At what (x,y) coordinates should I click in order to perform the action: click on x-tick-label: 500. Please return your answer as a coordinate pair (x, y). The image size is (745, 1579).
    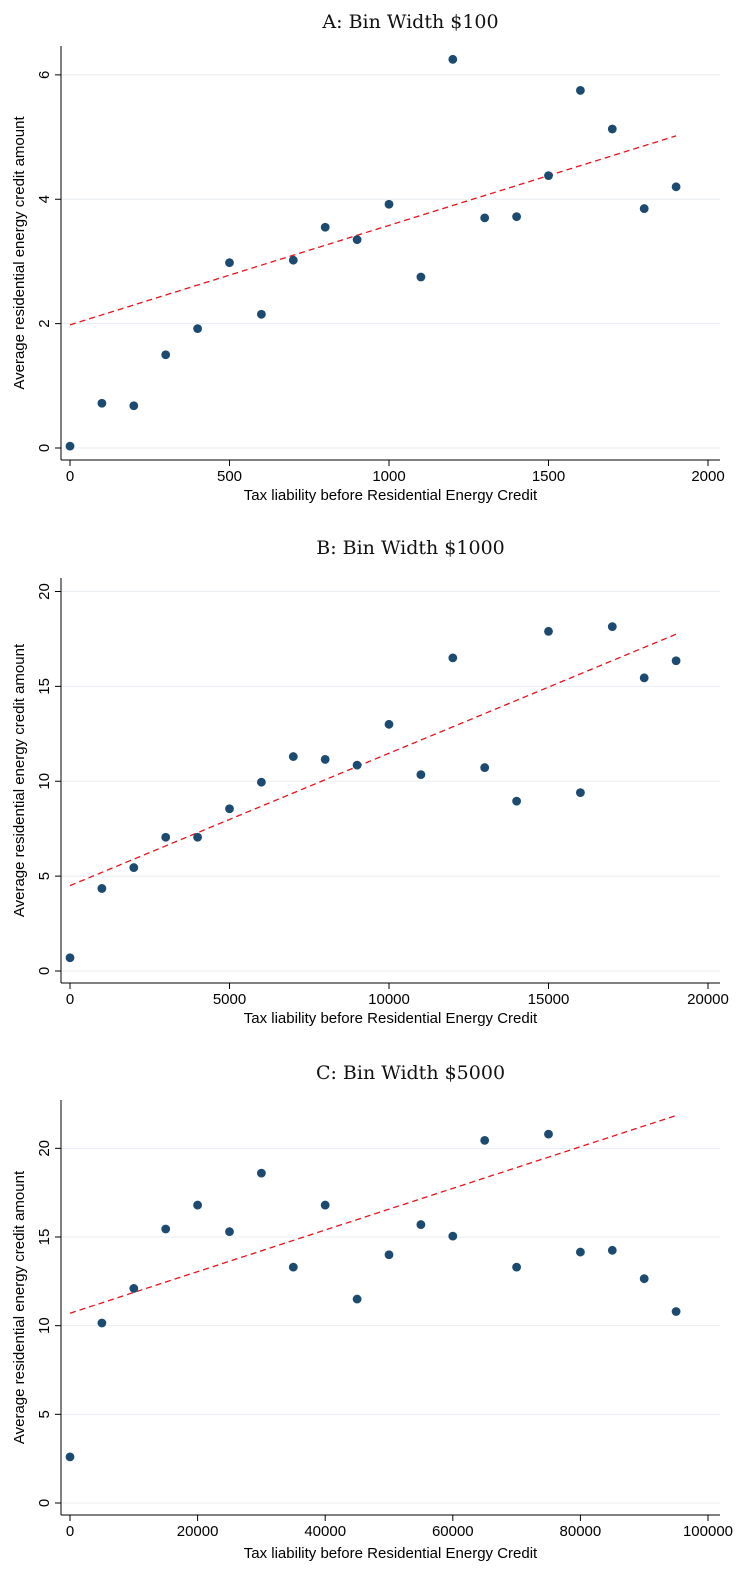
    Looking at the image, I should click on (229, 476).